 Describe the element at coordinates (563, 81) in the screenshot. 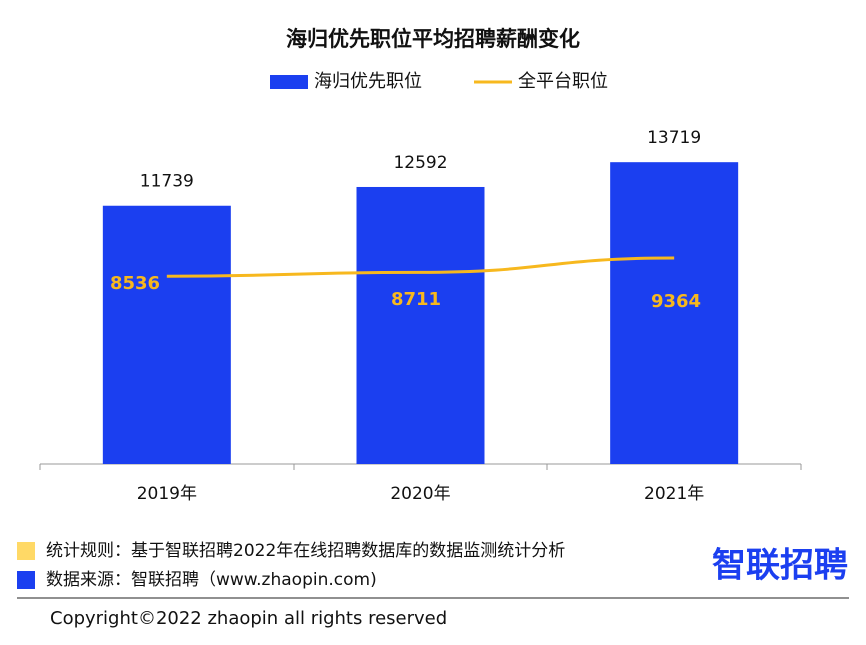

I see `legend-label: 全平台职位` at that location.